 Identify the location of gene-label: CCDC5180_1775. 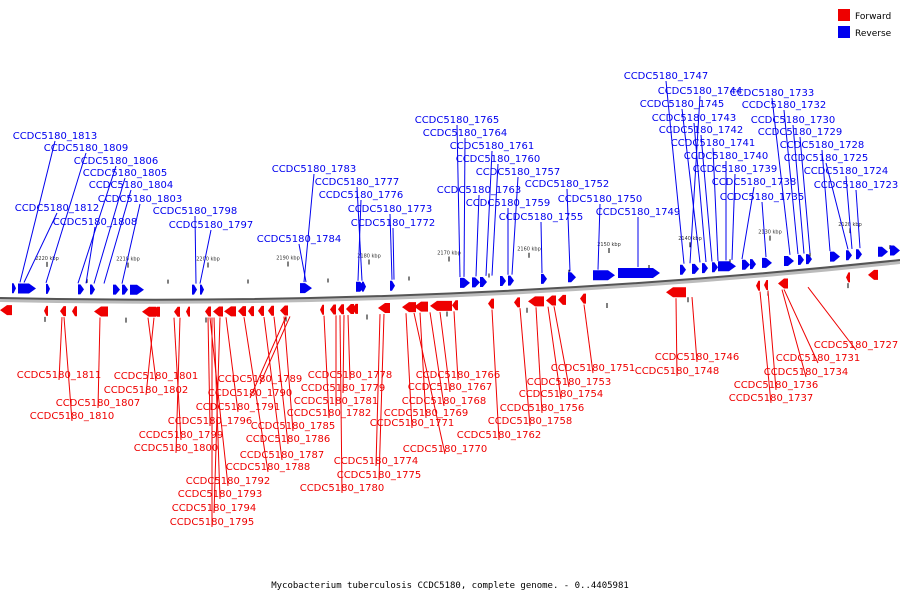
(379, 397).